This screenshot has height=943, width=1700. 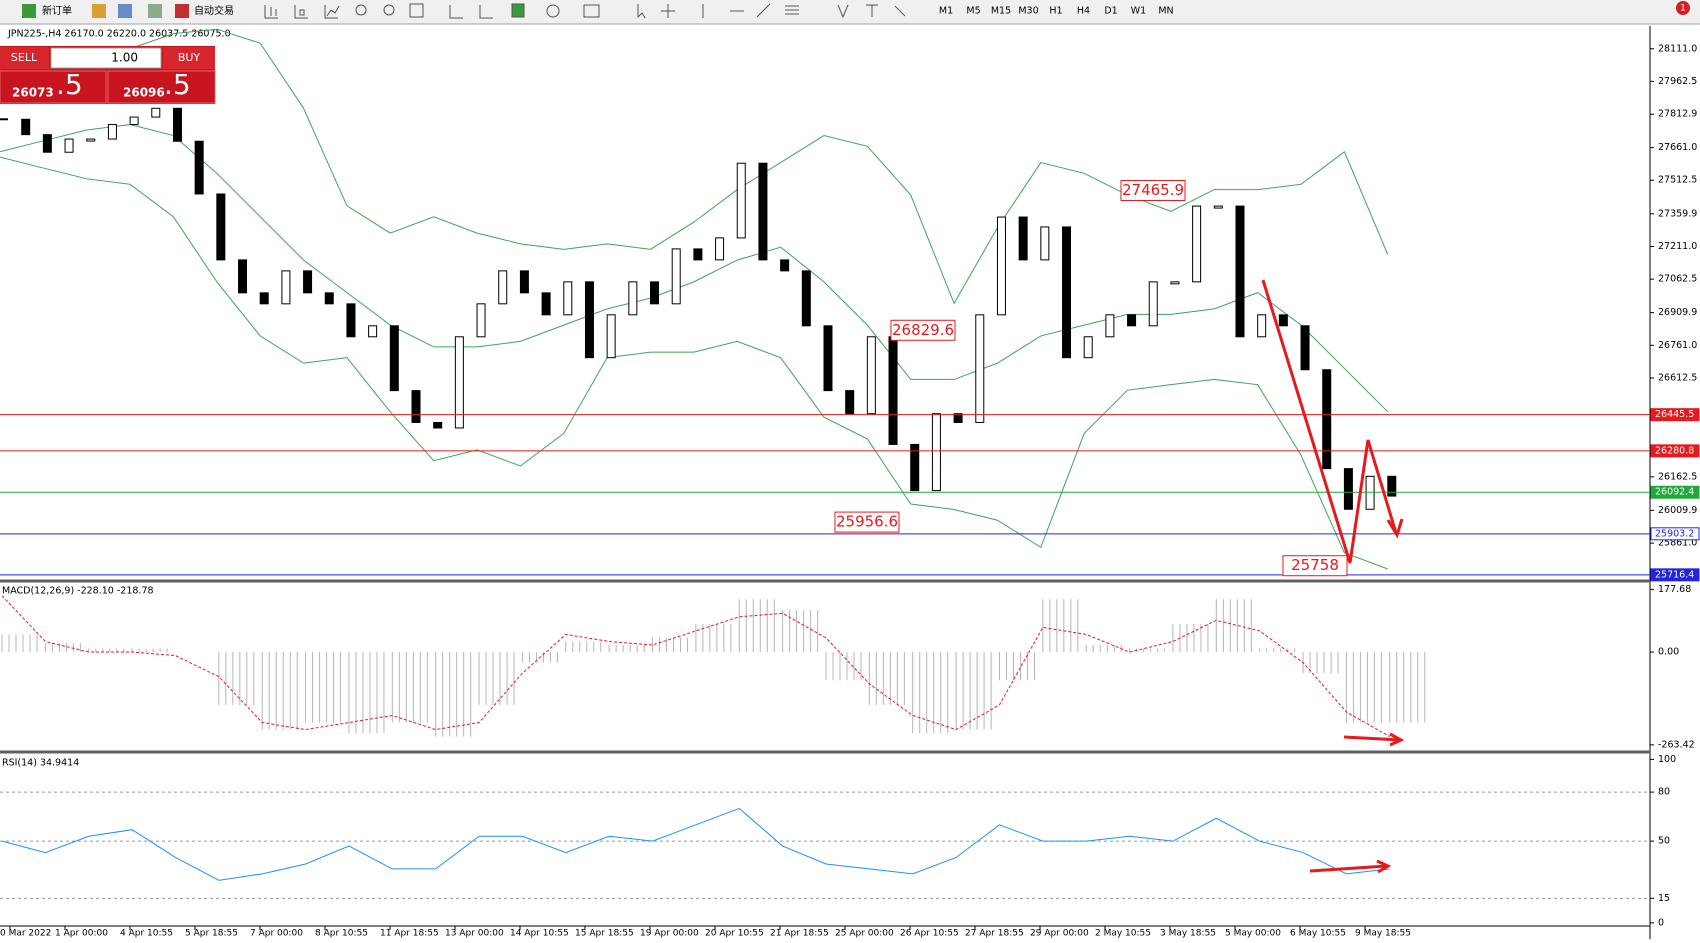 I want to click on time-label: 20 Apr 10:55, so click(x=734, y=934).